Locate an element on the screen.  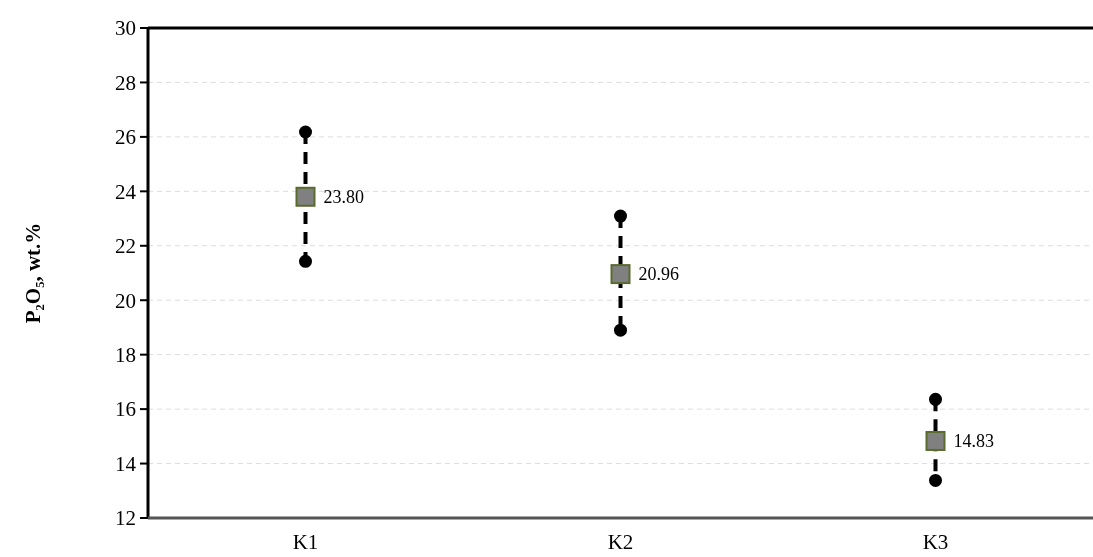
x-tick-label: K3 is located at coordinates (935, 542).